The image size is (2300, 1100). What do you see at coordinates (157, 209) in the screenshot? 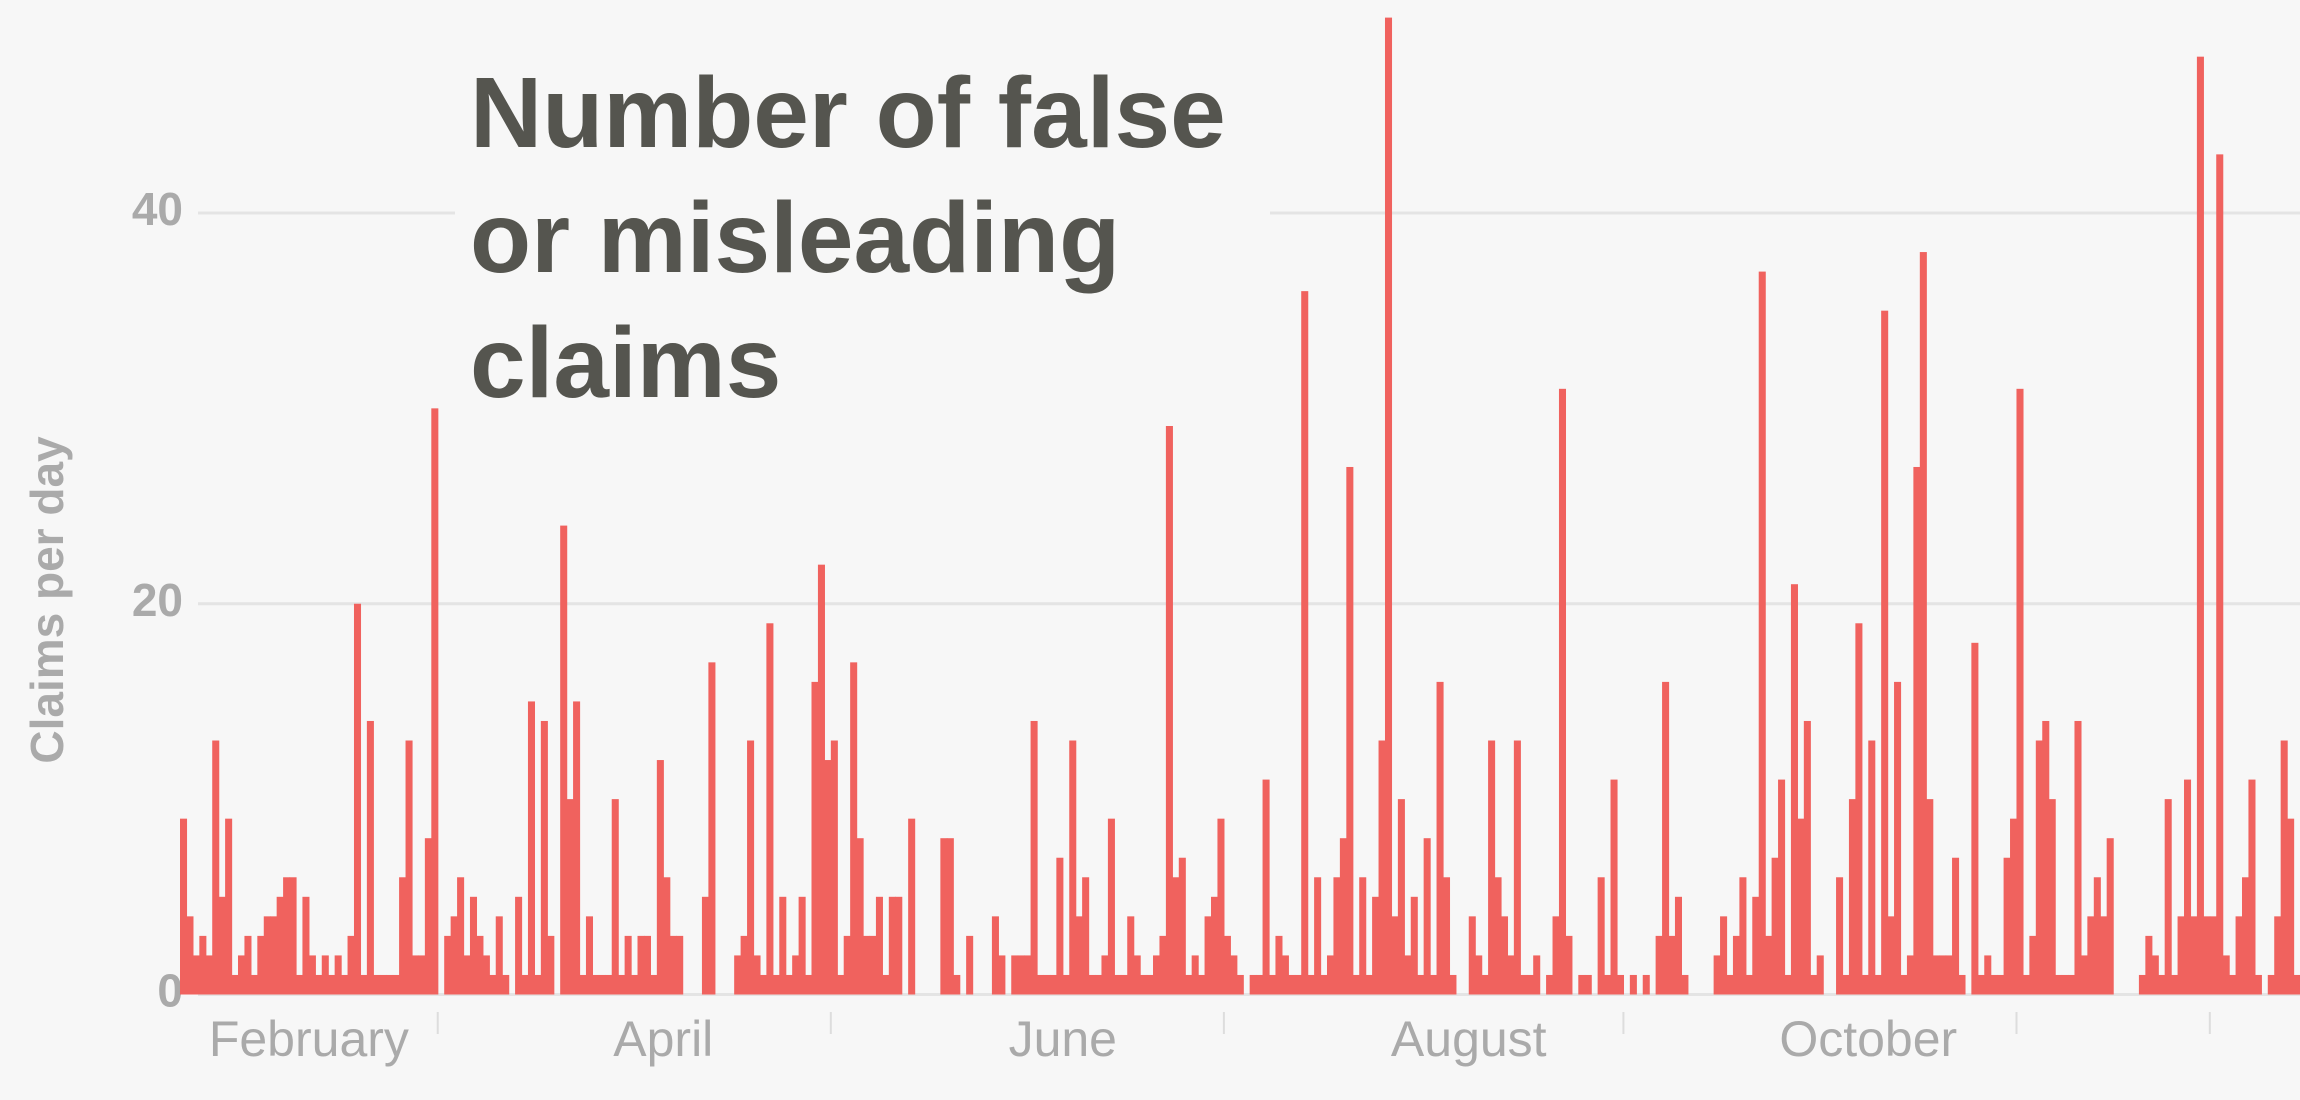
I see `y-tick-label: 40` at bounding box center [157, 209].